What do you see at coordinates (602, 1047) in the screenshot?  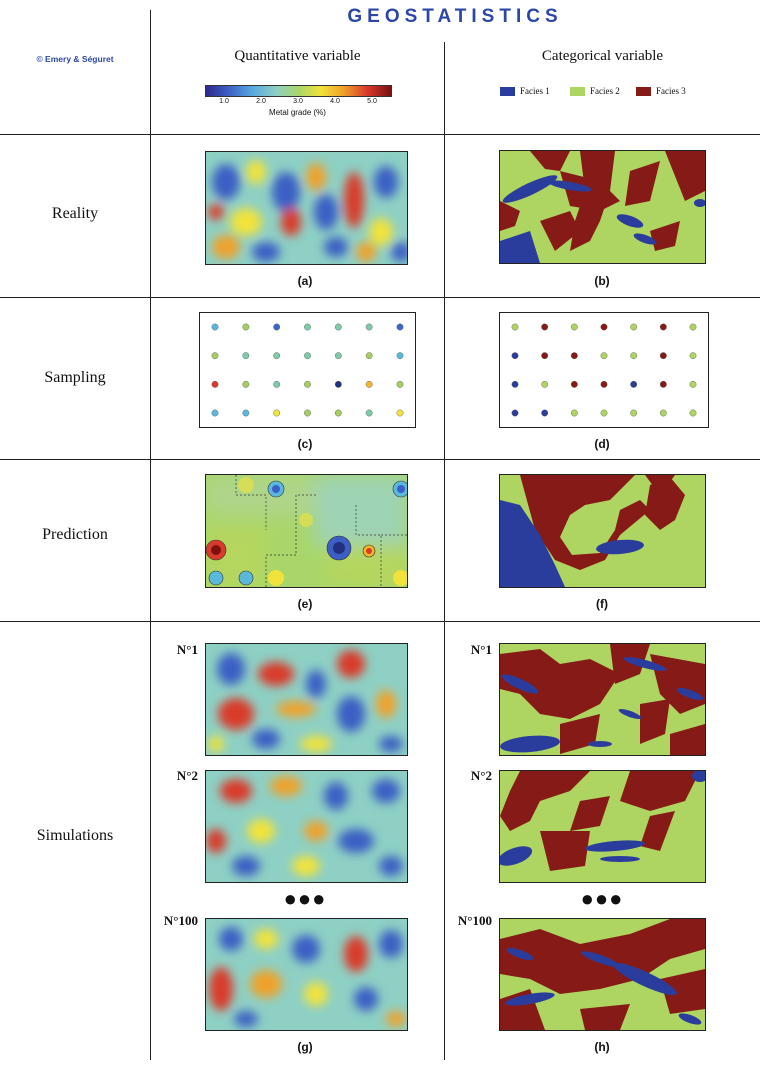 I see `caption-h: (h)` at bounding box center [602, 1047].